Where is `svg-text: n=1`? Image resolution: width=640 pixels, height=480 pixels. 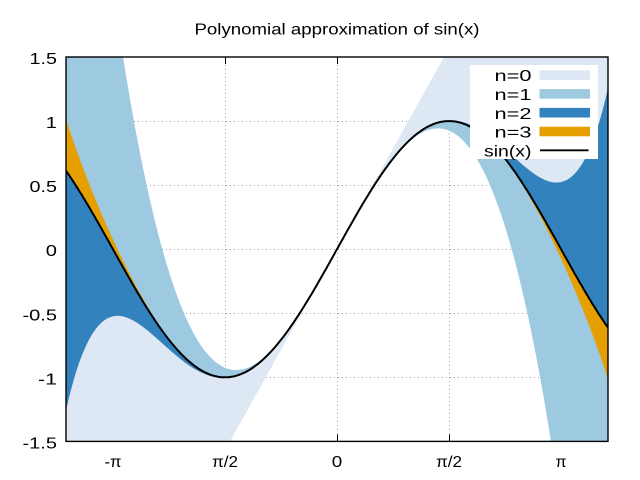 svg-text: n=1 is located at coordinates (513, 95).